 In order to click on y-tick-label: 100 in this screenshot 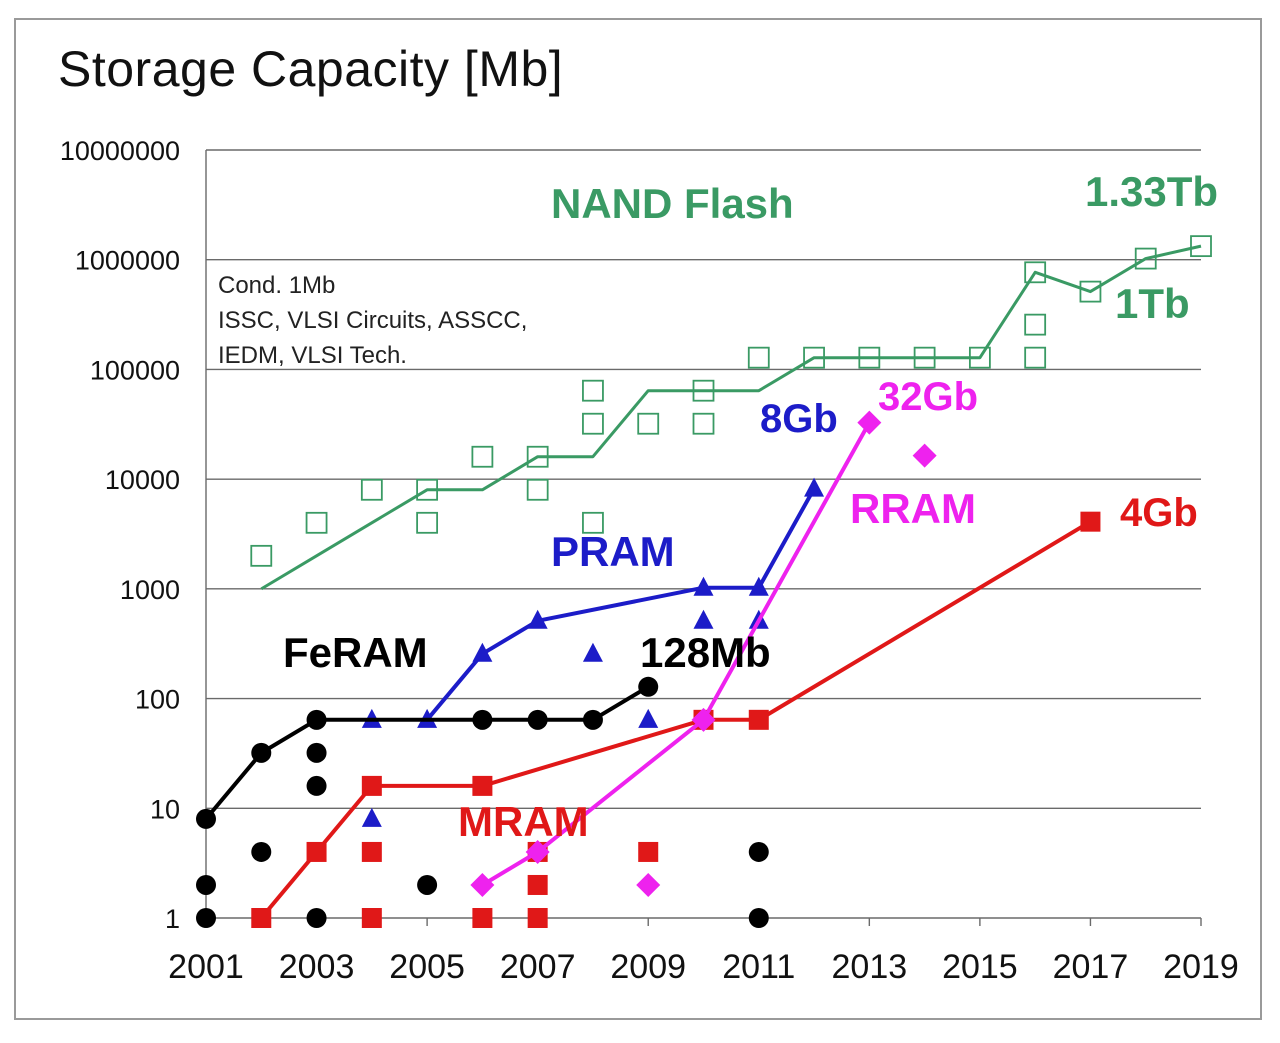, I will do `click(157, 700)`.